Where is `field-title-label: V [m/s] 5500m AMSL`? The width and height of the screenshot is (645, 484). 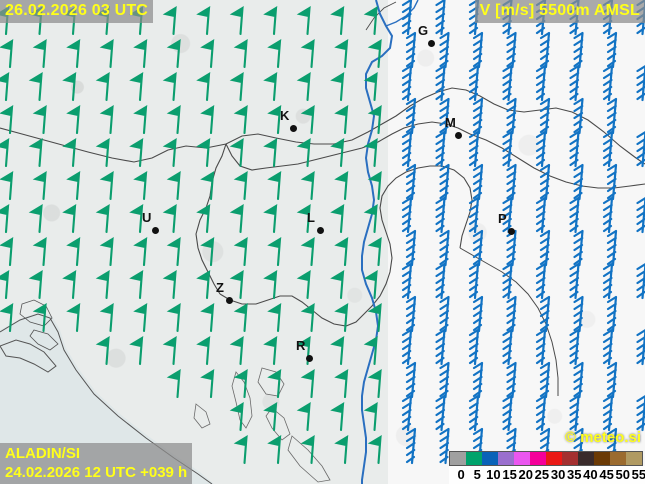 field-title-label: V [m/s] 5500m AMSL is located at coordinates (559, 11).